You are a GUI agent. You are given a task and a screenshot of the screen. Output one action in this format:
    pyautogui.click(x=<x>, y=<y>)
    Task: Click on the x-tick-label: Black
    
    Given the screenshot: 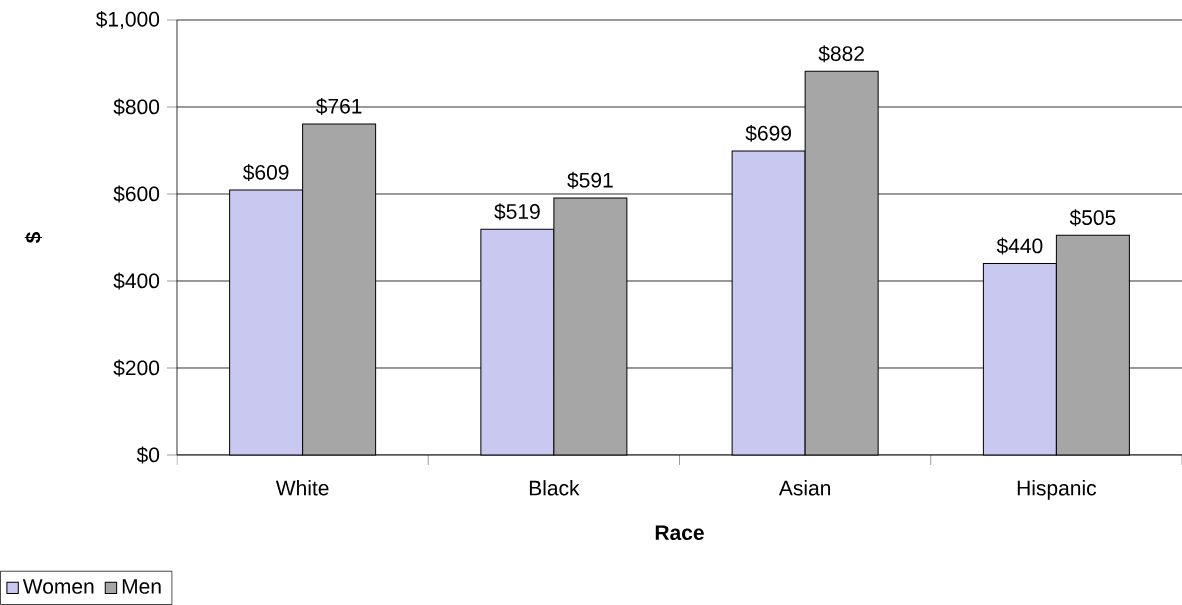 What is the action you would take?
    pyautogui.click(x=554, y=488)
    